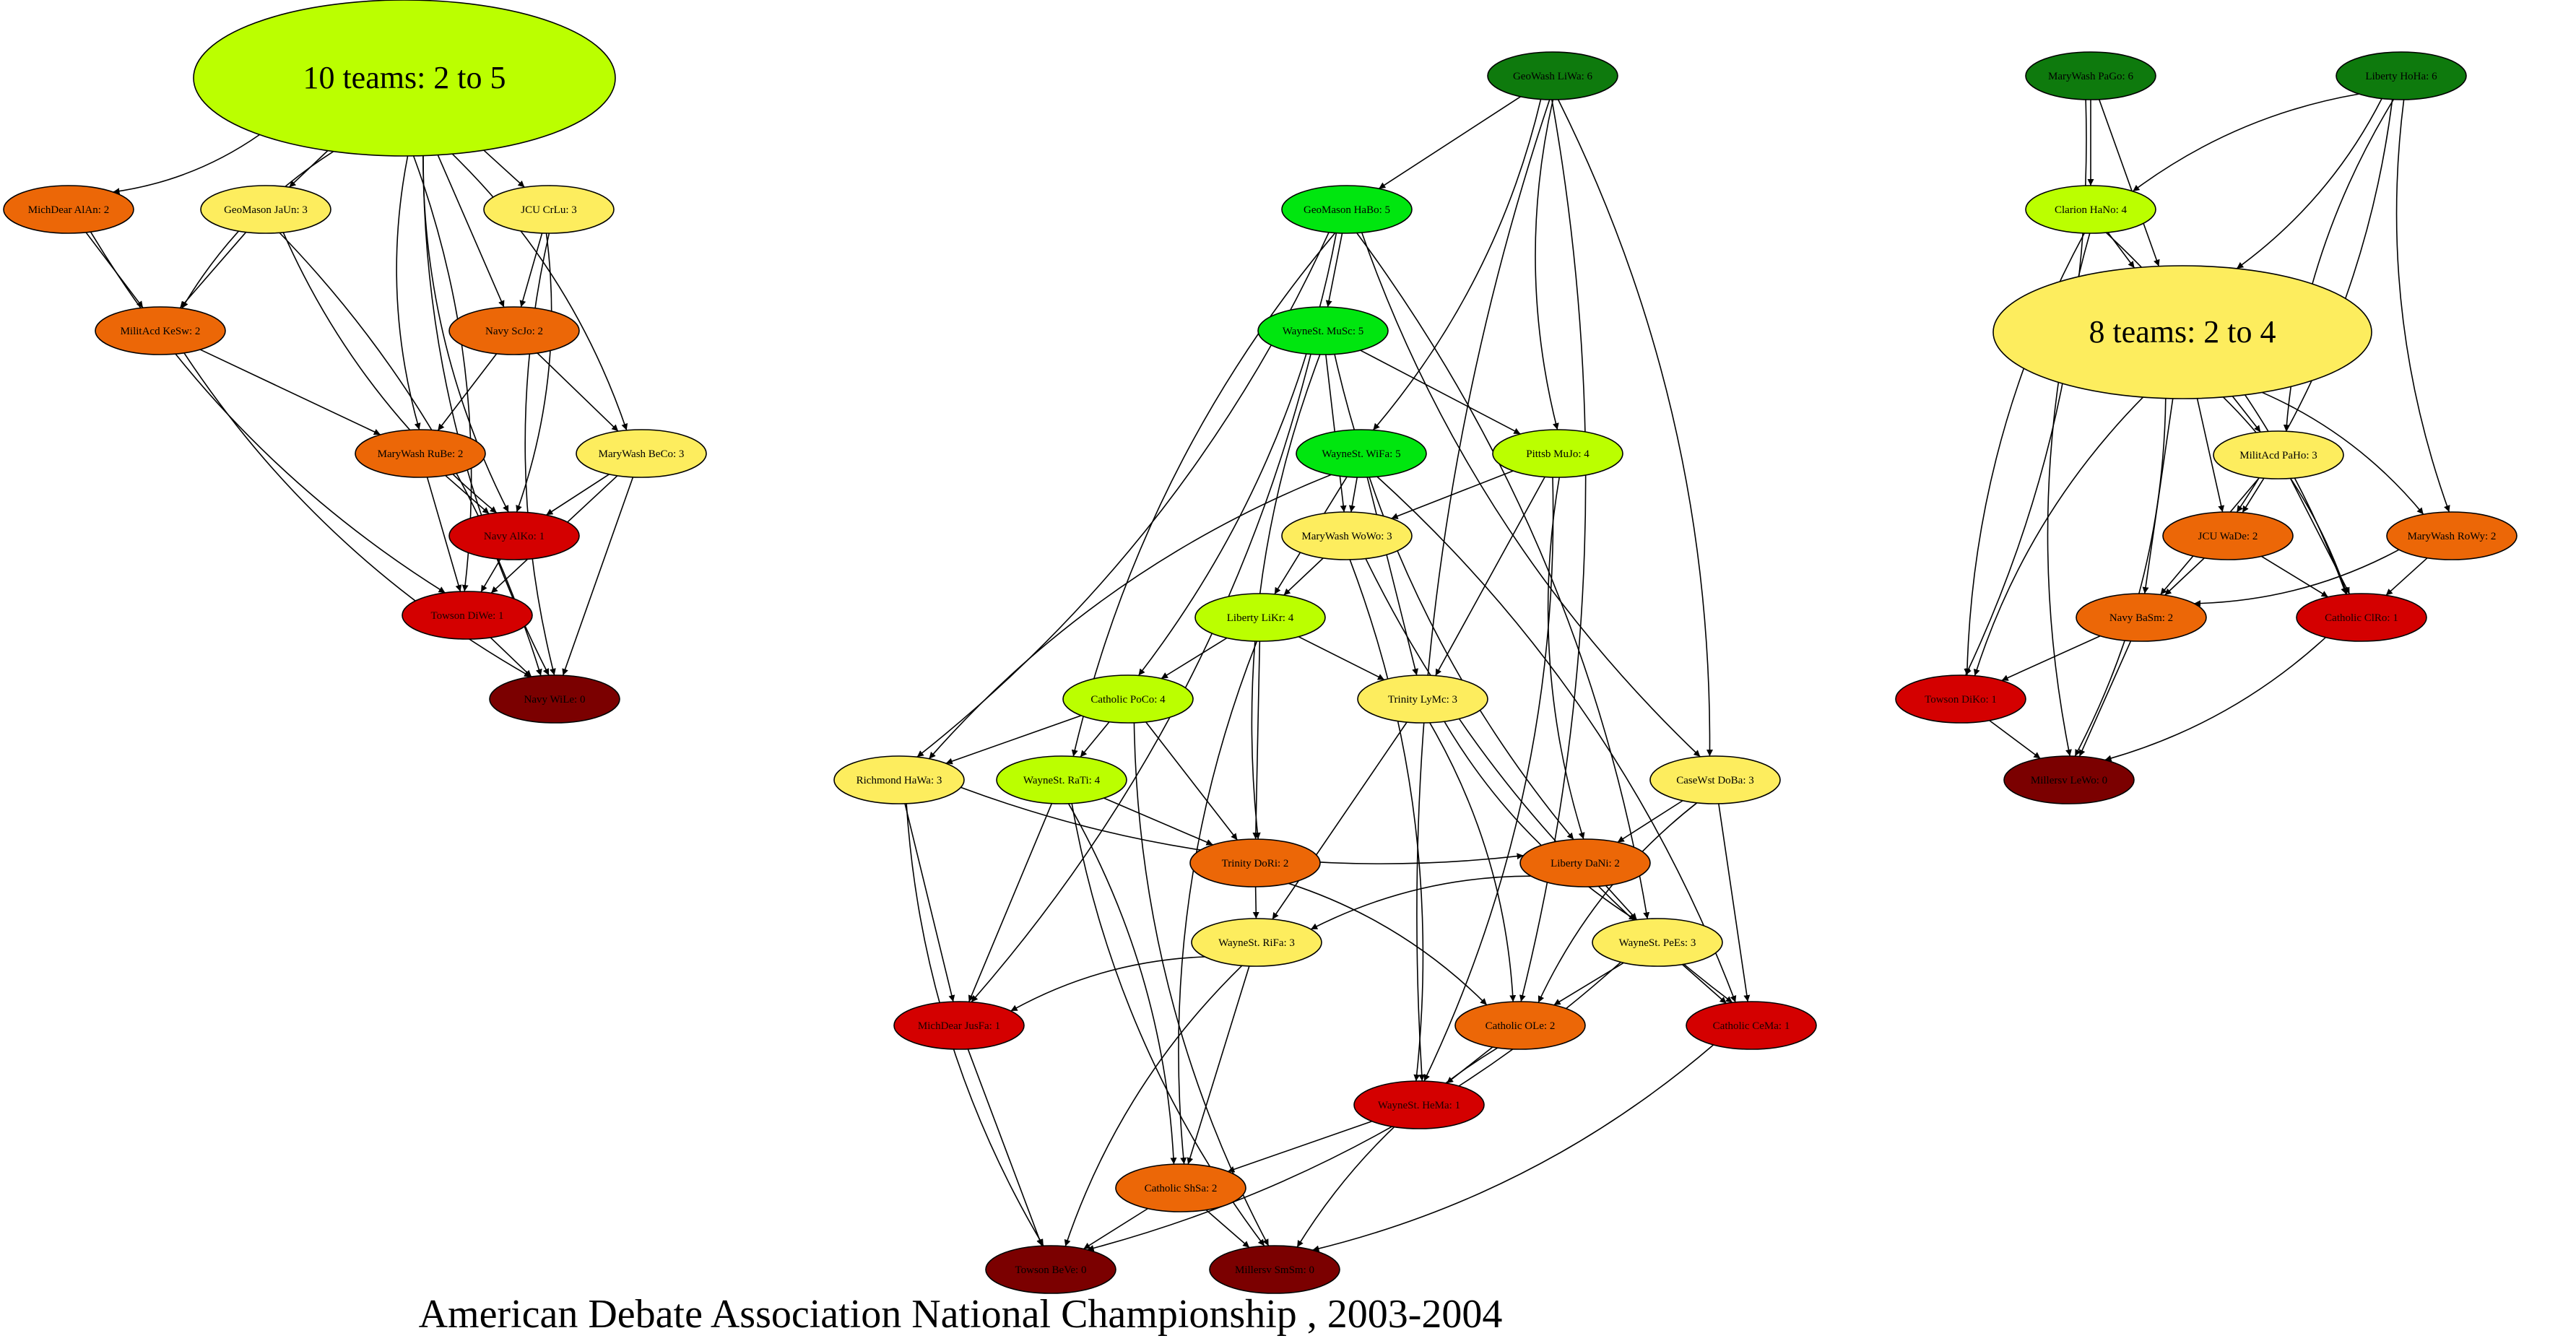 This screenshot has height=1341, width=2576. I want to click on team-node: MichDear JusFa: 1, so click(959, 1025).